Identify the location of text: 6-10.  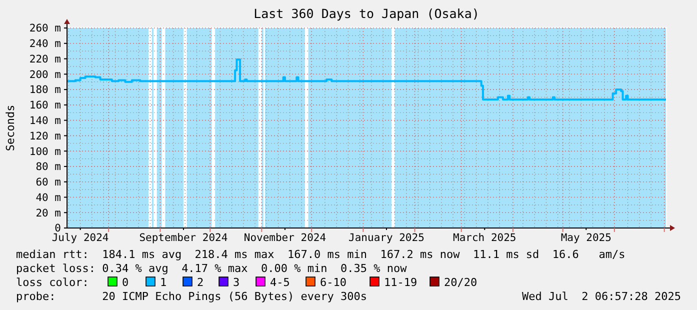
(333, 282).